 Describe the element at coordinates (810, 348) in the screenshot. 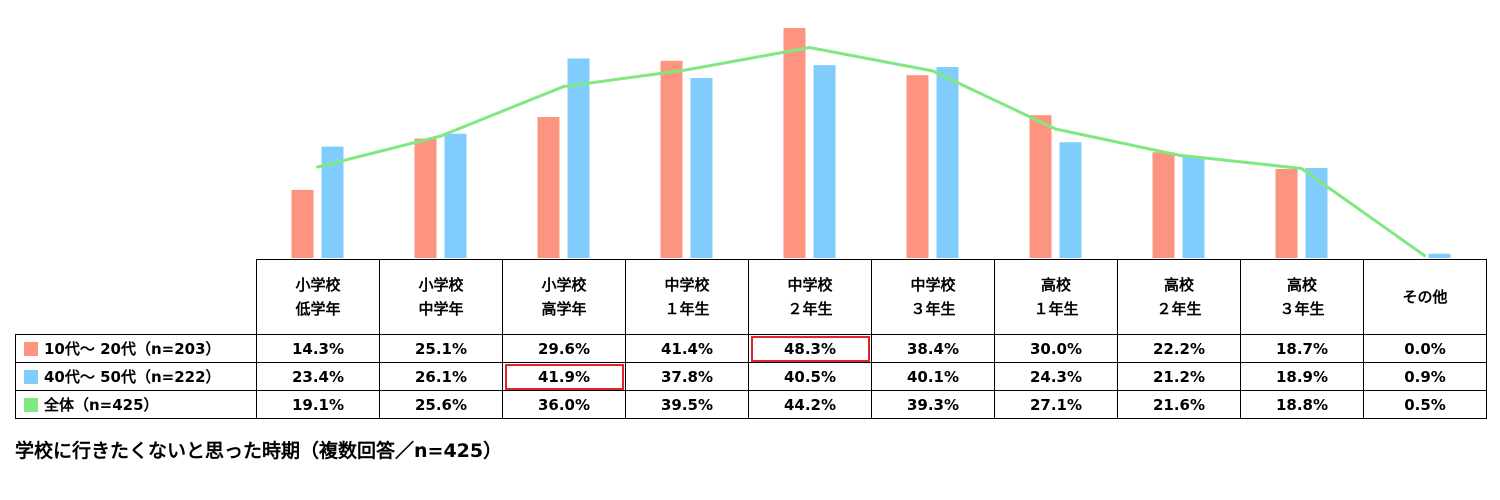

I see `value-cell-s1-4: 48.3%` at that location.